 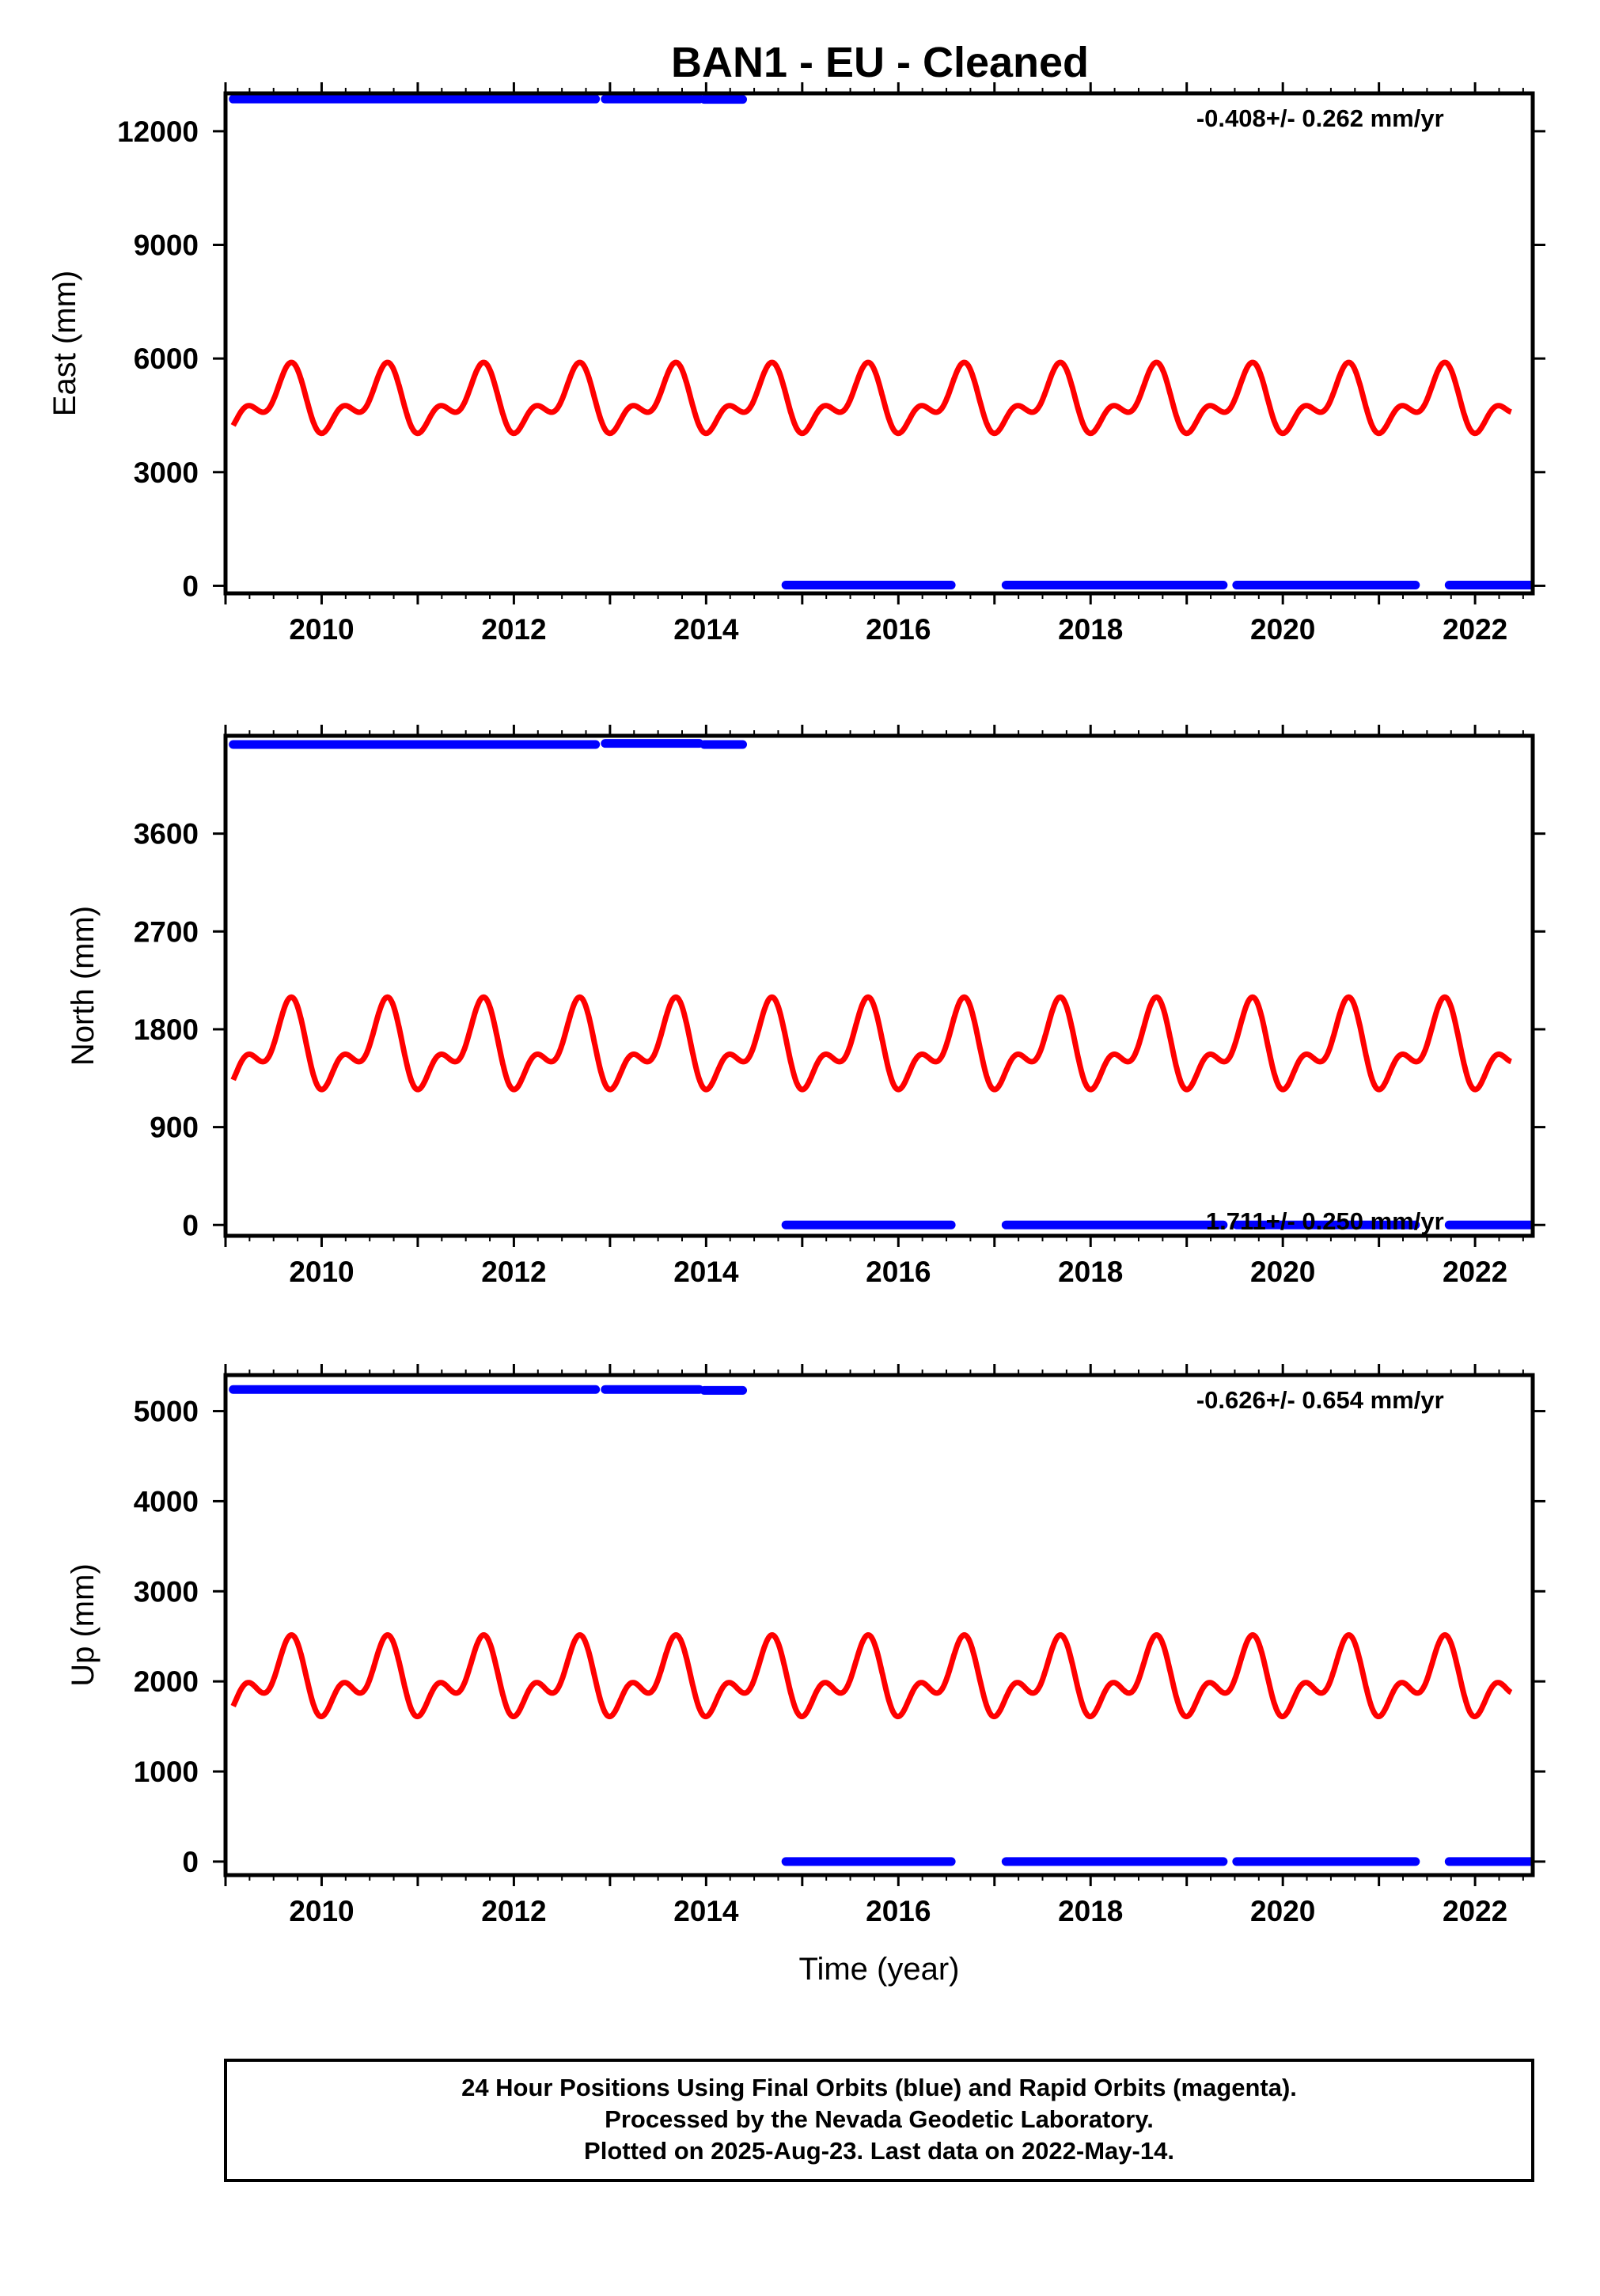 What do you see at coordinates (166, 1682) in the screenshot?
I see `y-tick-label-2000: 2000` at bounding box center [166, 1682].